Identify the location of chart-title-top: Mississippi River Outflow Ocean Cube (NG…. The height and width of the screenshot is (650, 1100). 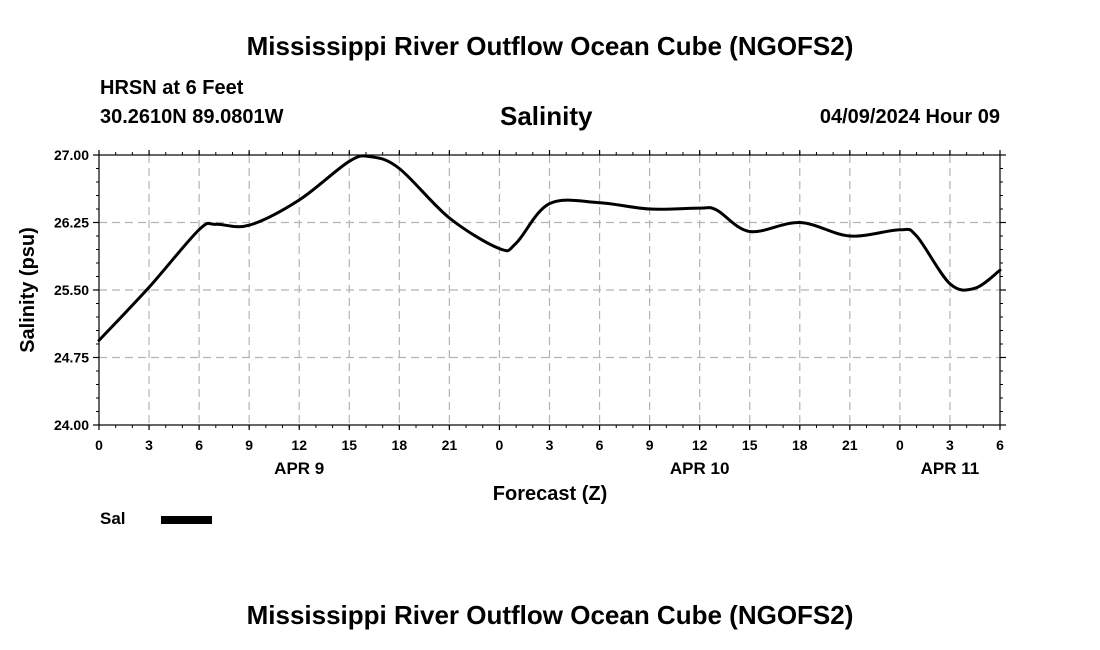
(550, 46).